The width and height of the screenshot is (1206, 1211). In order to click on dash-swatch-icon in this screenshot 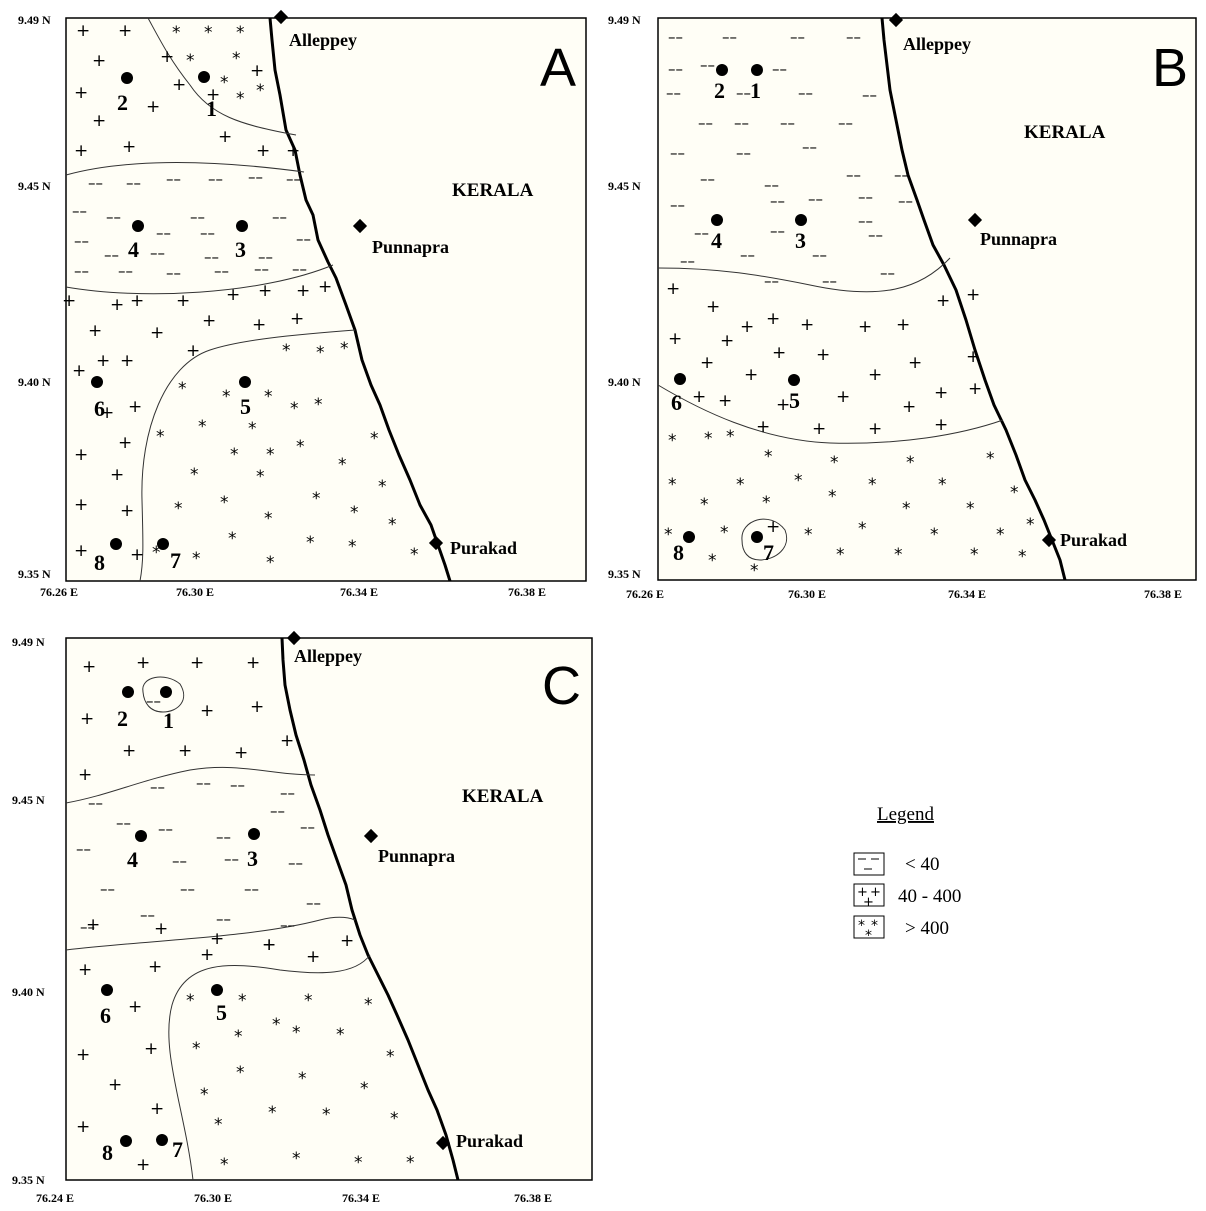, I will do `click(869, 864)`.